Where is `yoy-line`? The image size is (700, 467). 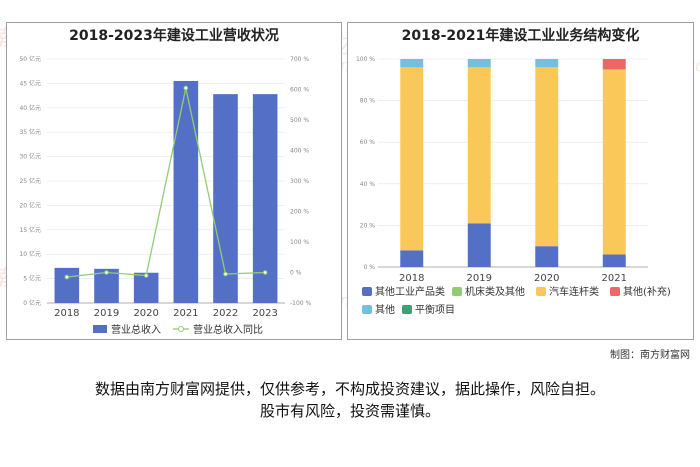
yoy-line is located at coordinates (166, 182).